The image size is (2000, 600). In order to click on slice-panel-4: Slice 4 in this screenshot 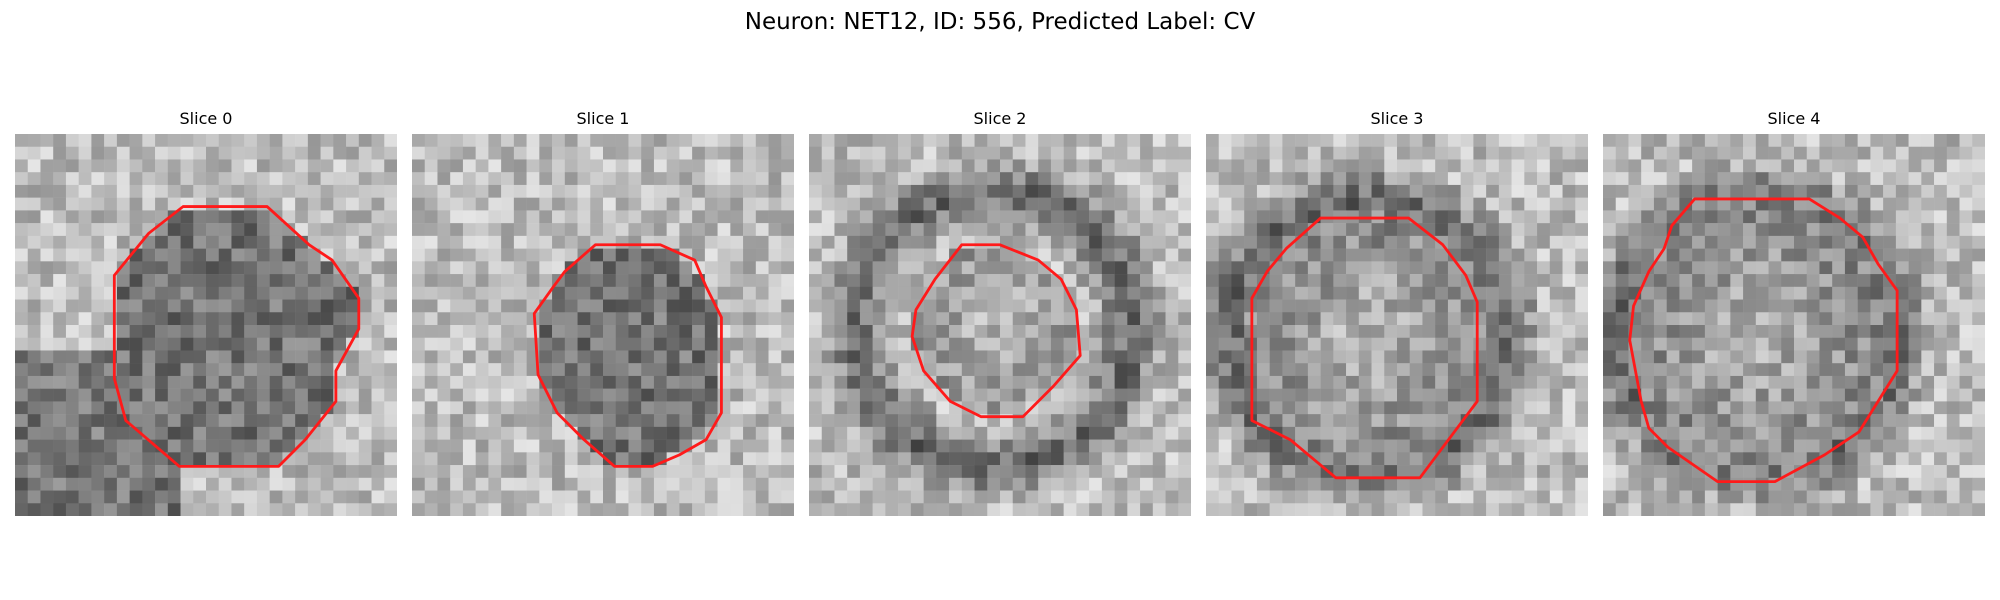, I will do `click(1794, 312)`.